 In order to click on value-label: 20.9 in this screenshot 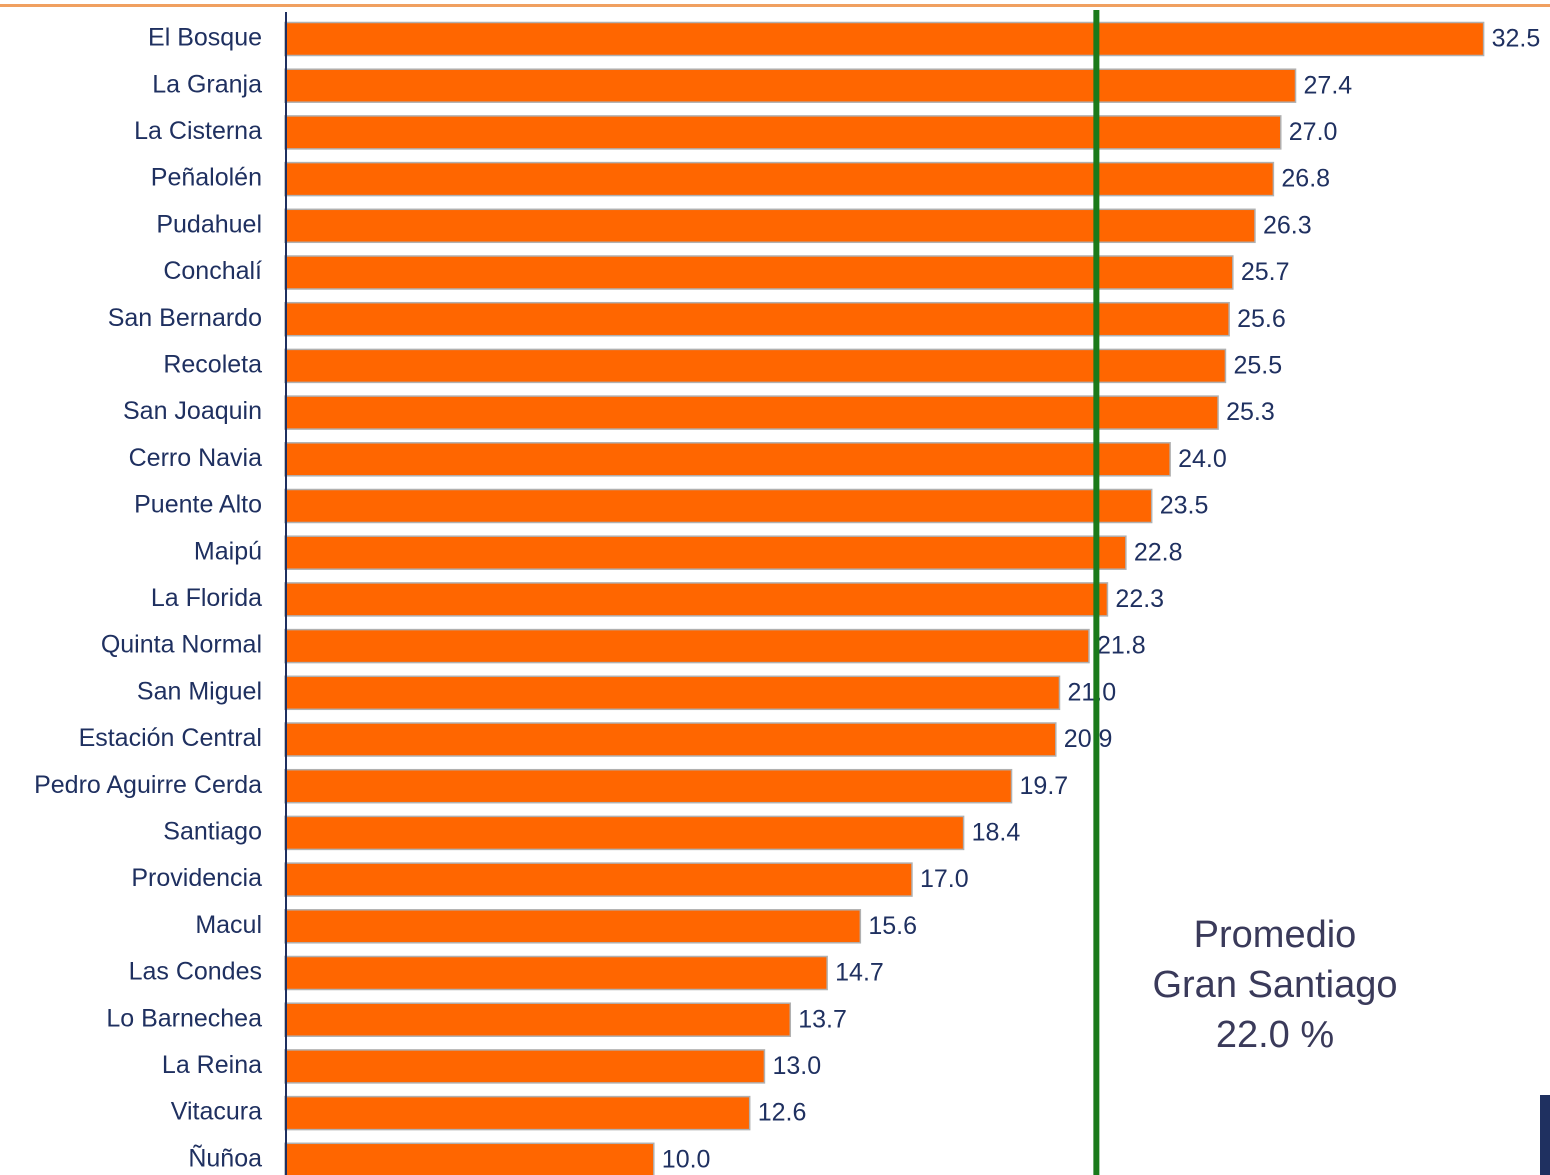, I will do `click(1088, 739)`.